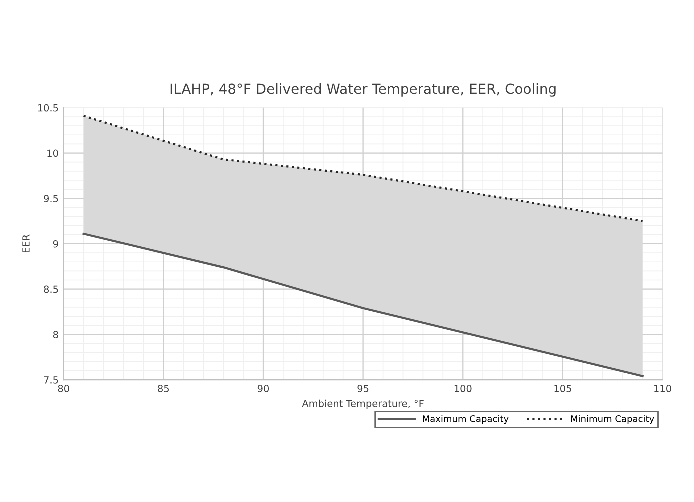 The height and width of the screenshot is (502, 694). What do you see at coordinates (463, 388) in the screenshot?
I see `x-tick-label: 100` at bounding box center [463, 388].